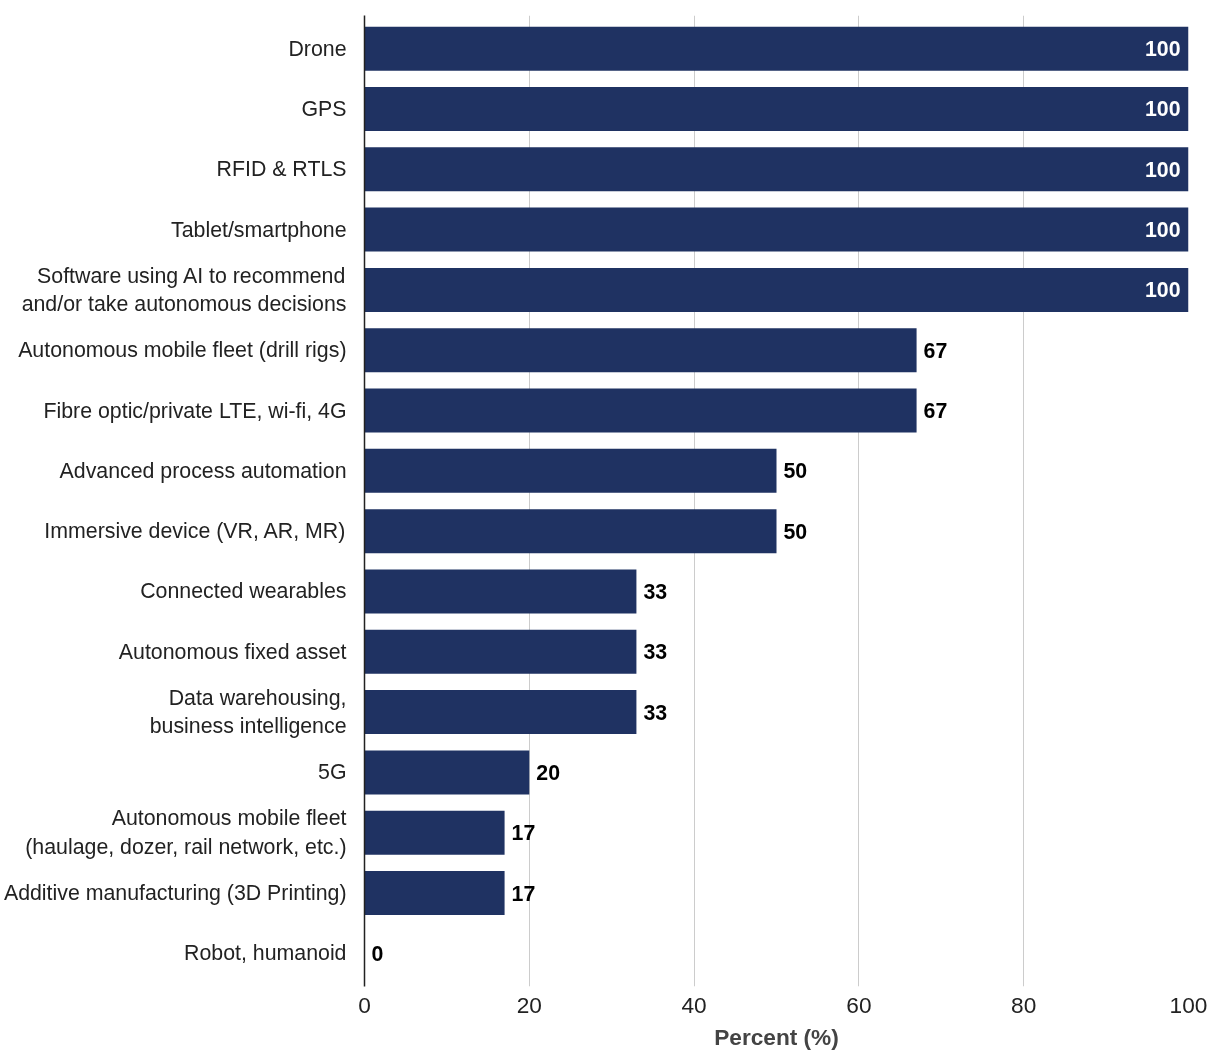 The image size is (1213, 1052). I want to click on y-tick-label: Tablet/smartphone, so click(259, 229).